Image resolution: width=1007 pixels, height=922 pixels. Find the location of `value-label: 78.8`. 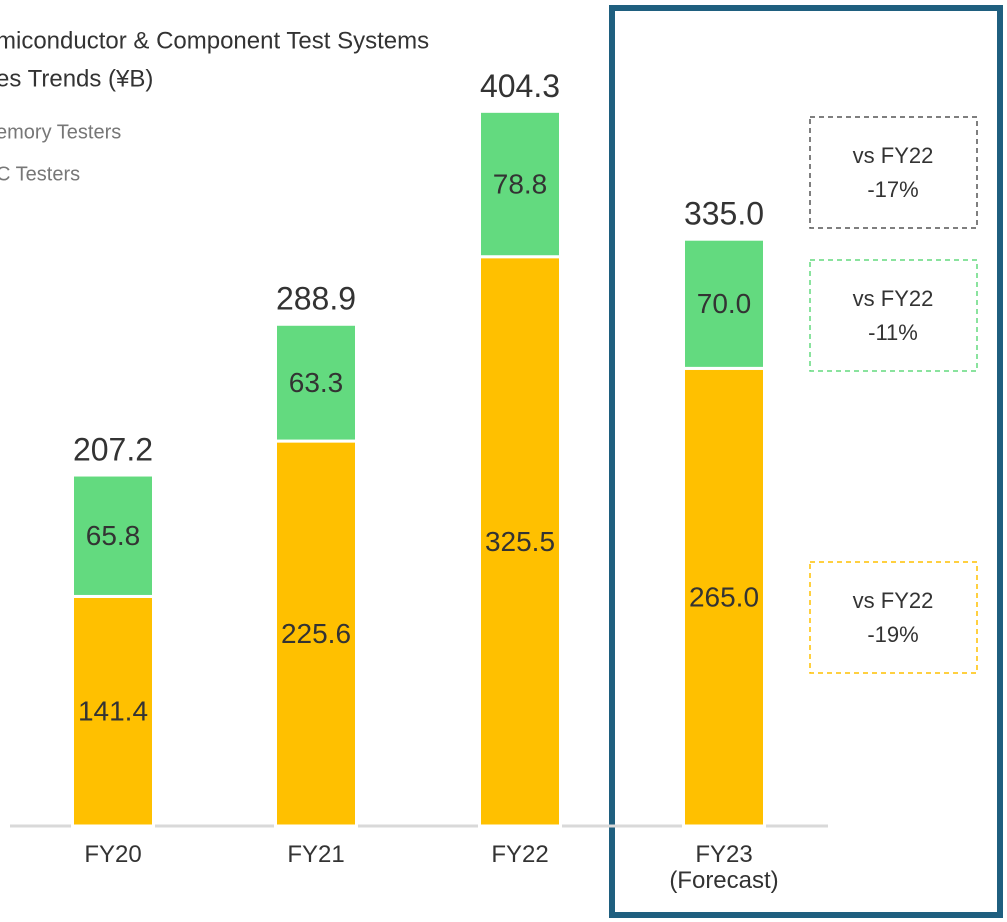

value-label: 78.8 is located at coordinates (520, 183).